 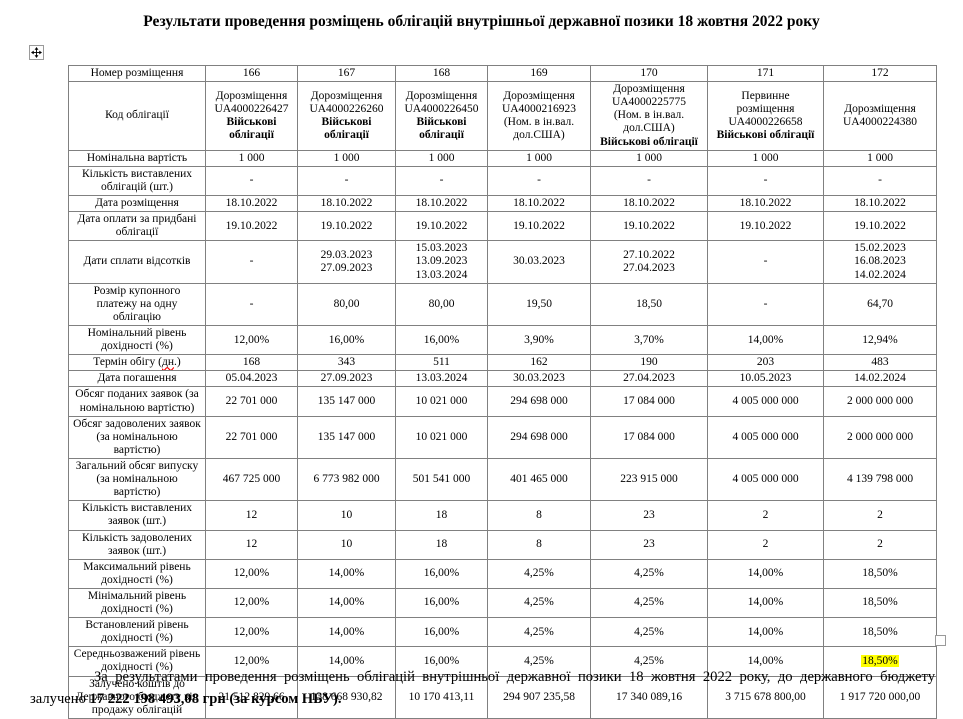 What do you see at coordinates (880, 73) in the screenshot?
I see `placement-number-cell: 172` at bounding box center [880, 73].